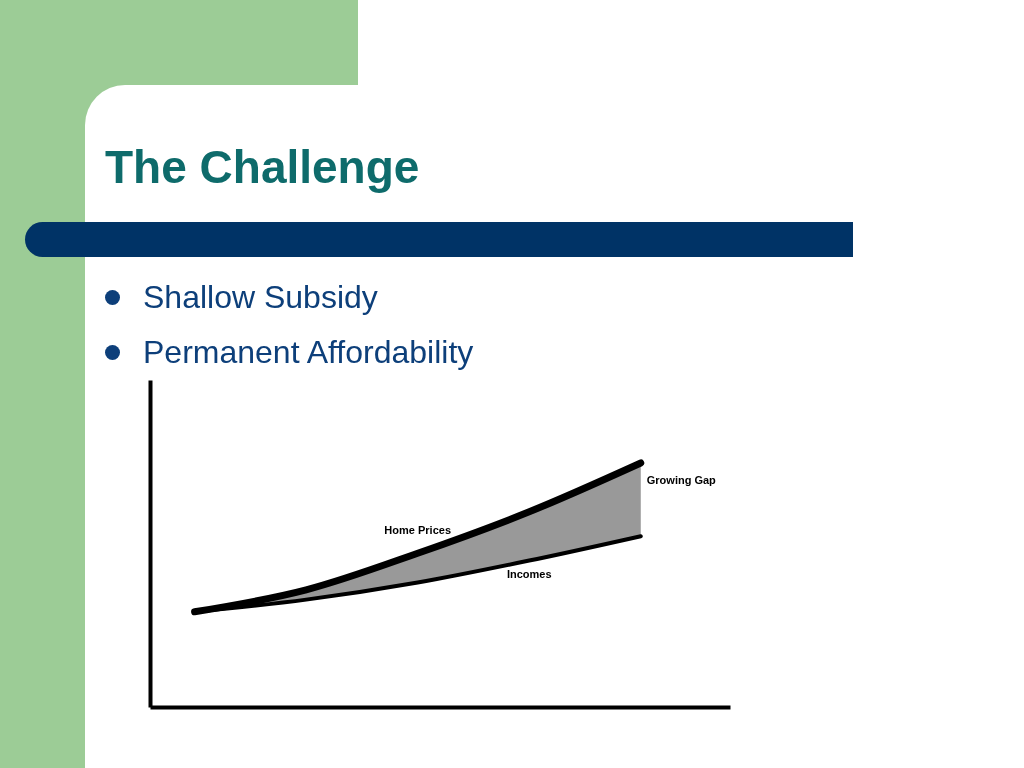  What do you see at coordinates (681, 480) in the screenshot?
I see `annotation: Growing Gap` at bounding box center [681, 480].